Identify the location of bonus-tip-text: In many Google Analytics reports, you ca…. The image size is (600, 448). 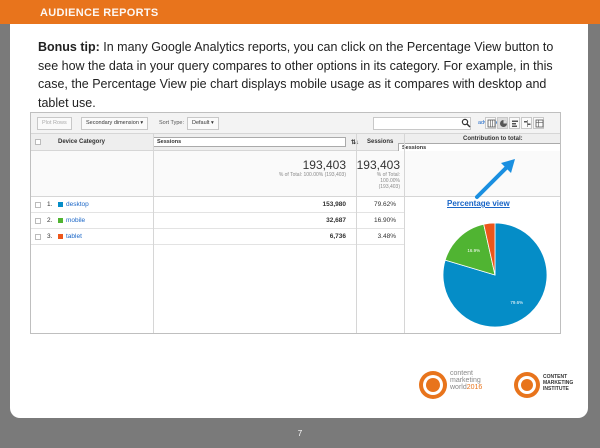
(296, 75).